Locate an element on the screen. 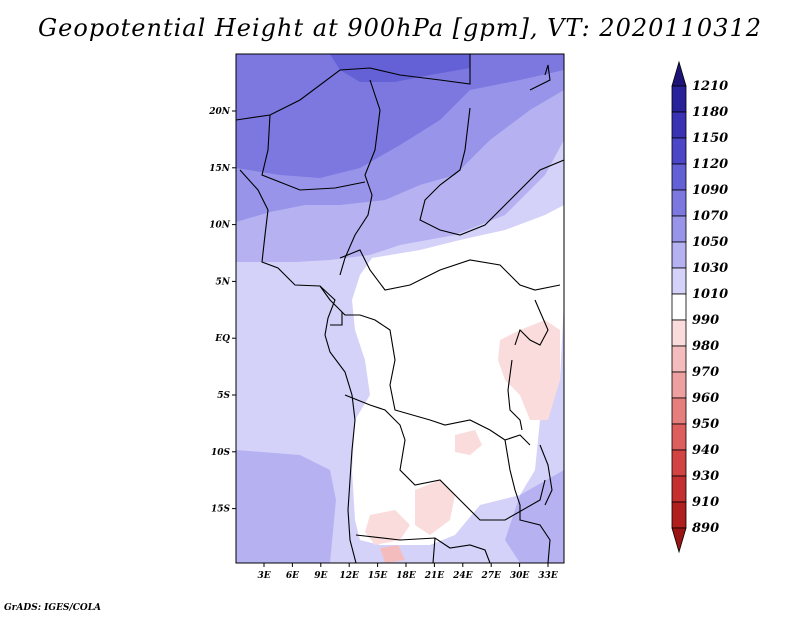 This screenshot has height=618, width=800. lon-tick-label: 33E is located at coordinates (548, 576).